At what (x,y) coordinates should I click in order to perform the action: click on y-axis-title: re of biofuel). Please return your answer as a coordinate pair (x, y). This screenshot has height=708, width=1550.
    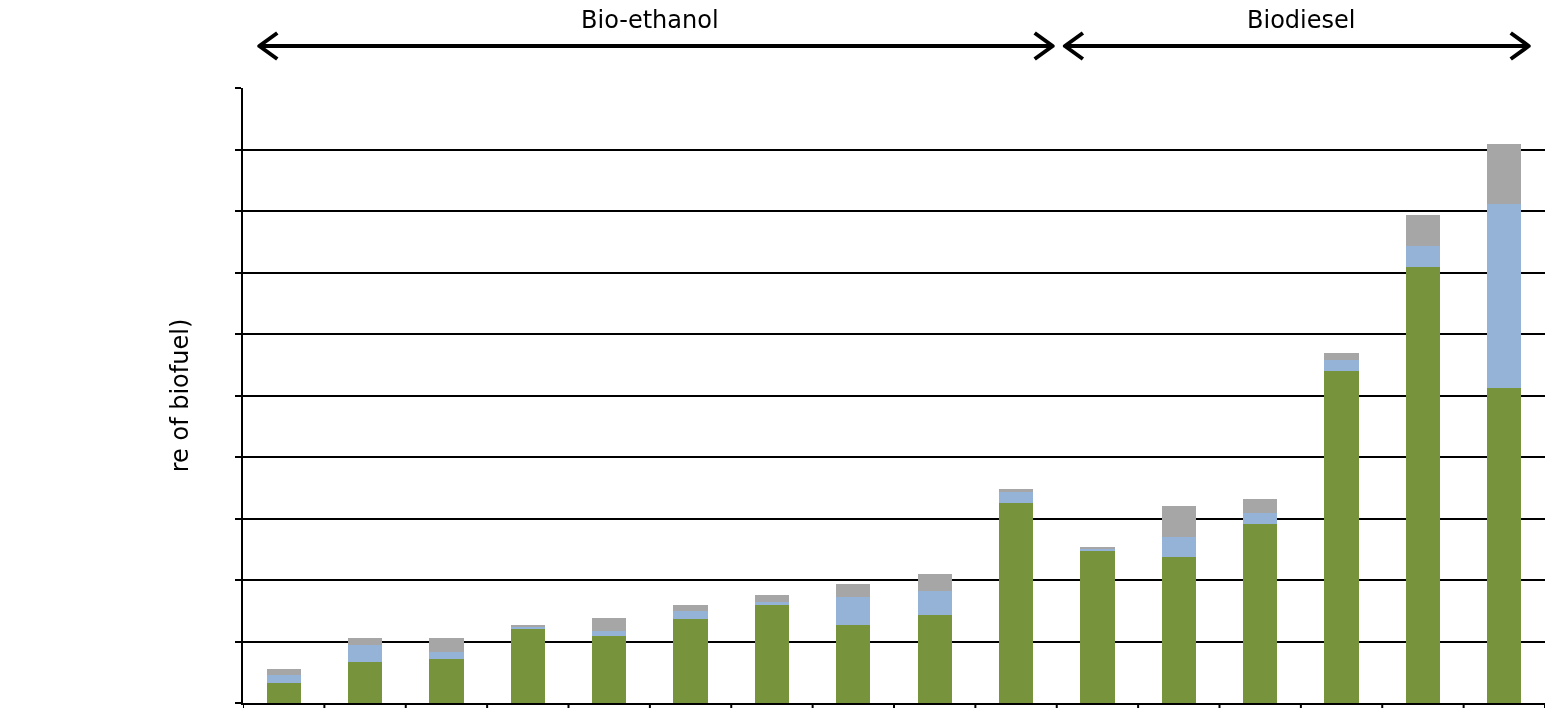
    Looking at the image, I should click on (179, 395).